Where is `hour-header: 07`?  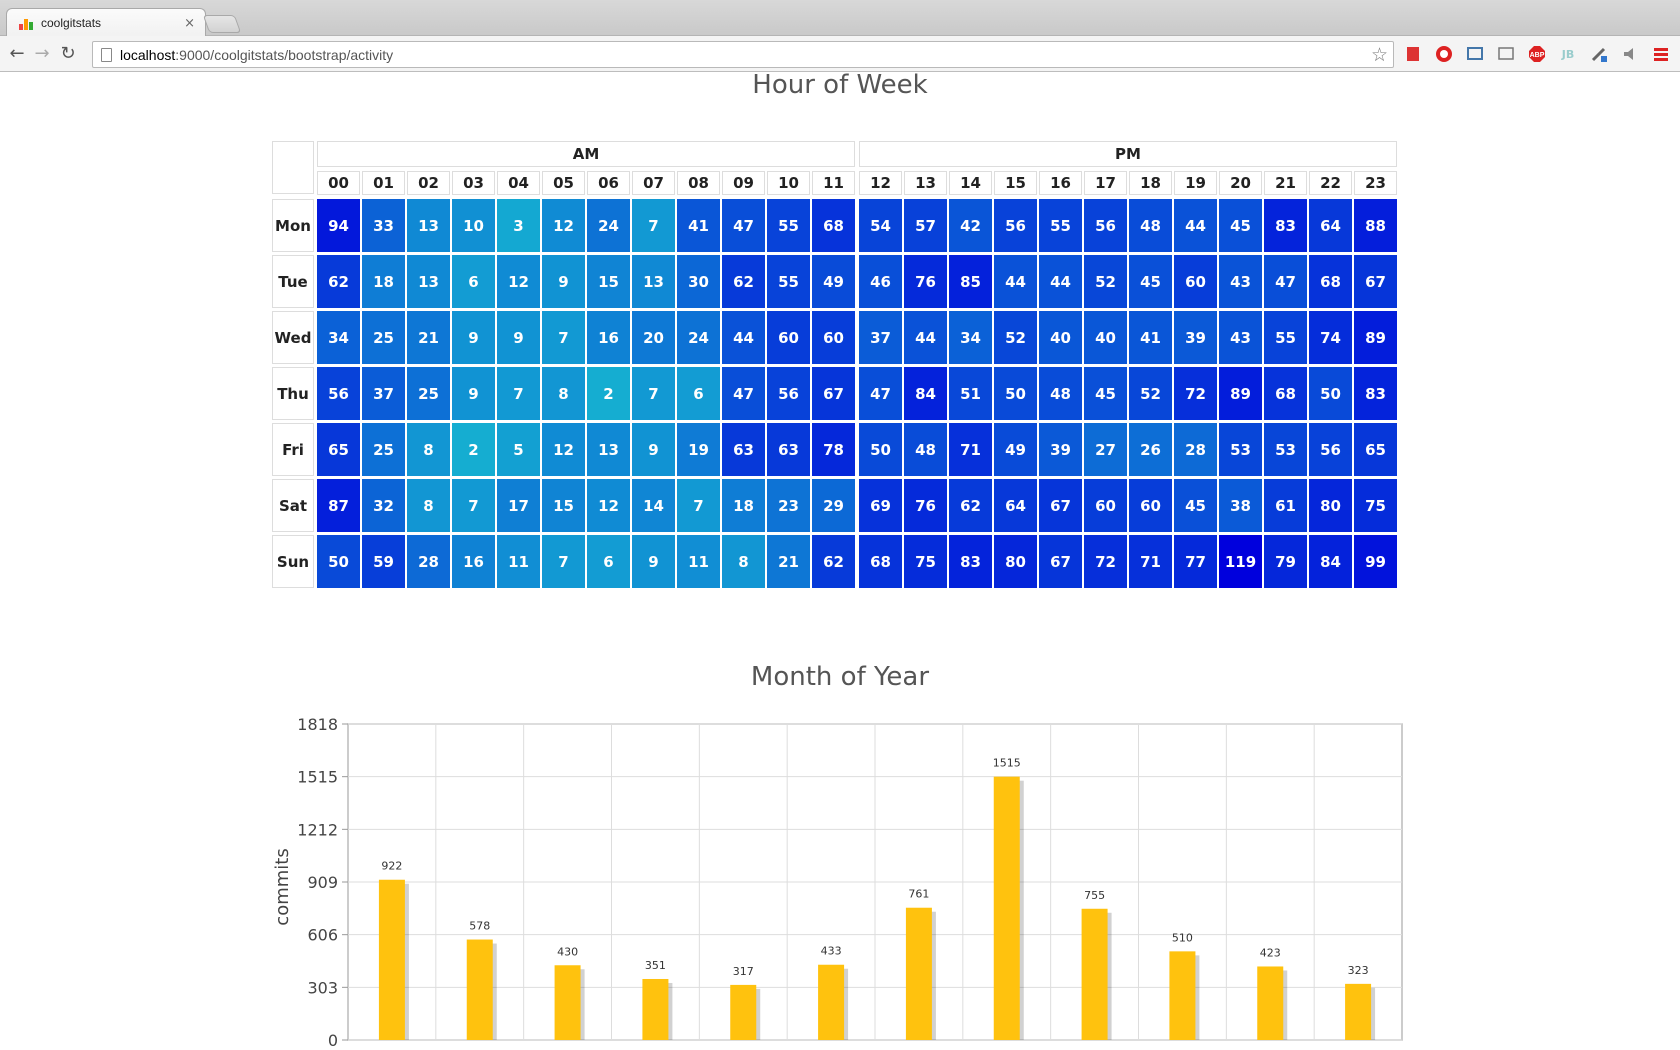
hour-header: 07 is located at coordinates (653, 183).